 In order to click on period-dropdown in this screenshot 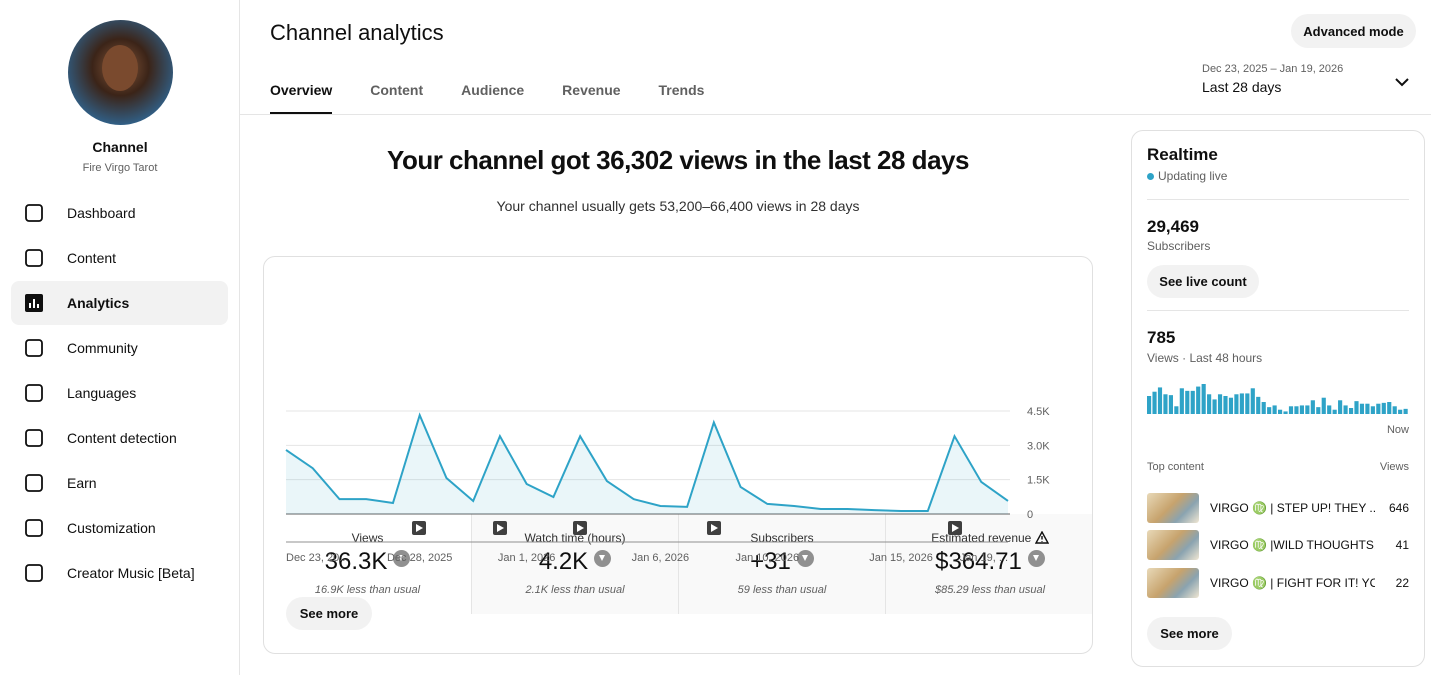, I will do `click(1402, 82)`.